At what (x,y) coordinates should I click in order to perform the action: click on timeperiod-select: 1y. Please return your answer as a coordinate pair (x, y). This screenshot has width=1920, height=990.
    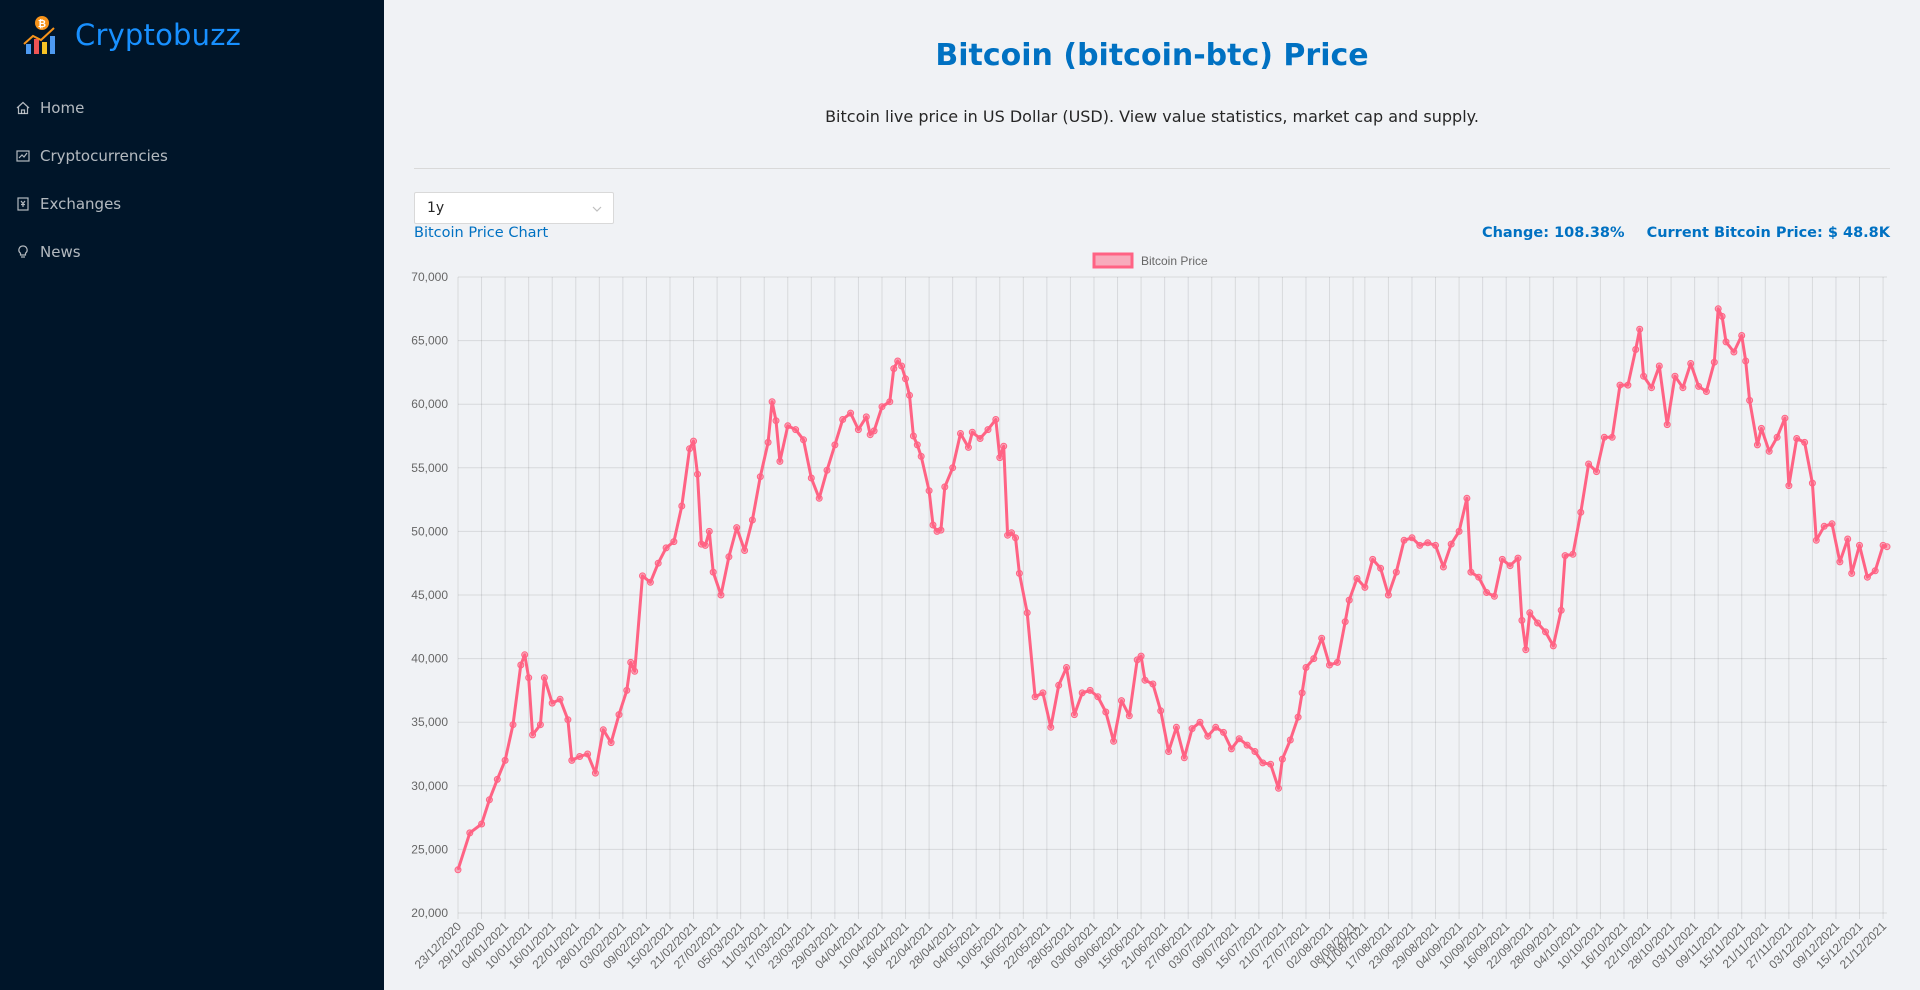
    Looking at the image, I should click on (514, 208).